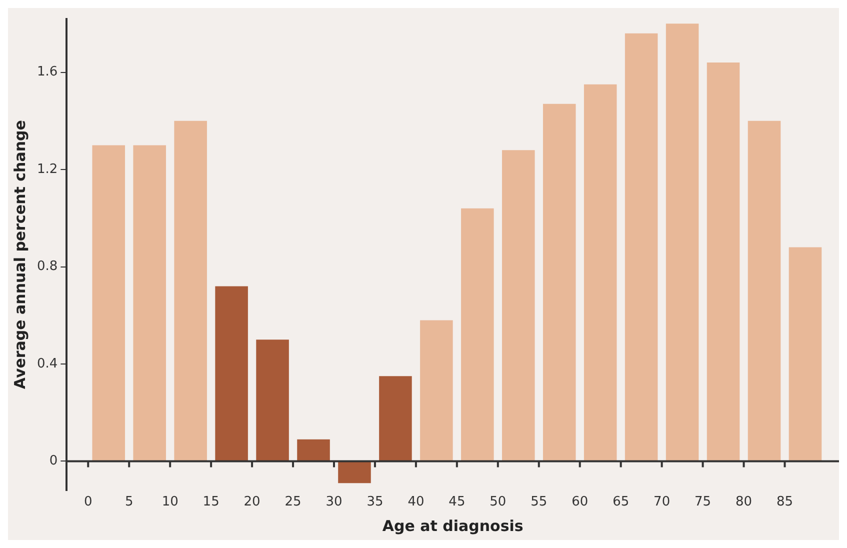 The width and height of the screenshot is (847, 548). I want to click on x-tick-label: 5, so click(129, 502).